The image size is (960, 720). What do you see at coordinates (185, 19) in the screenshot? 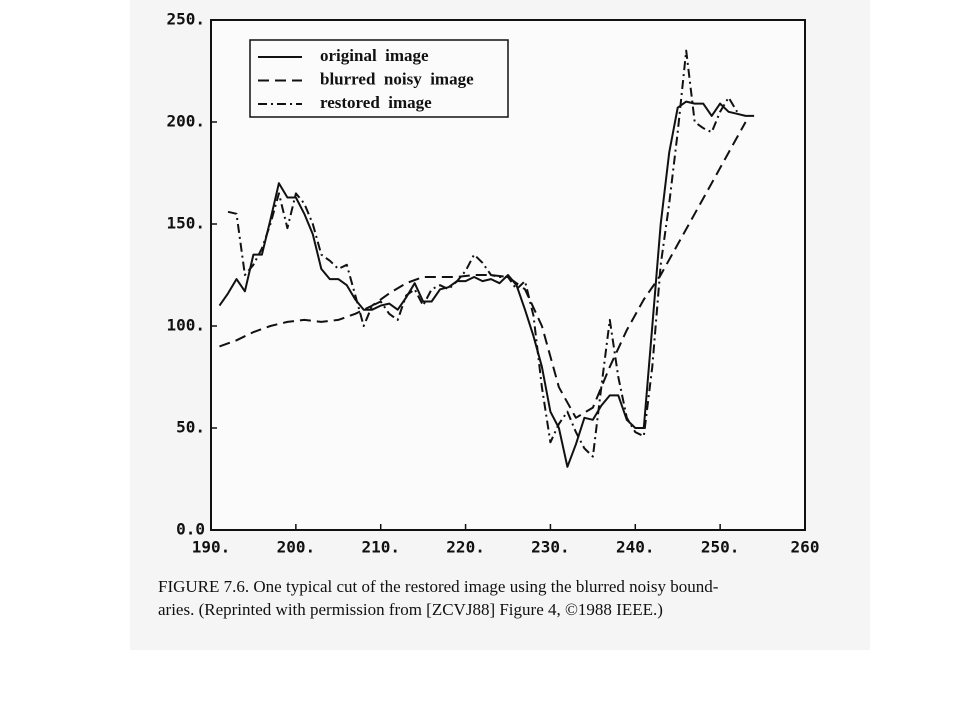
I see `y-tick-label: 250.` at bounding box center [185, 19].